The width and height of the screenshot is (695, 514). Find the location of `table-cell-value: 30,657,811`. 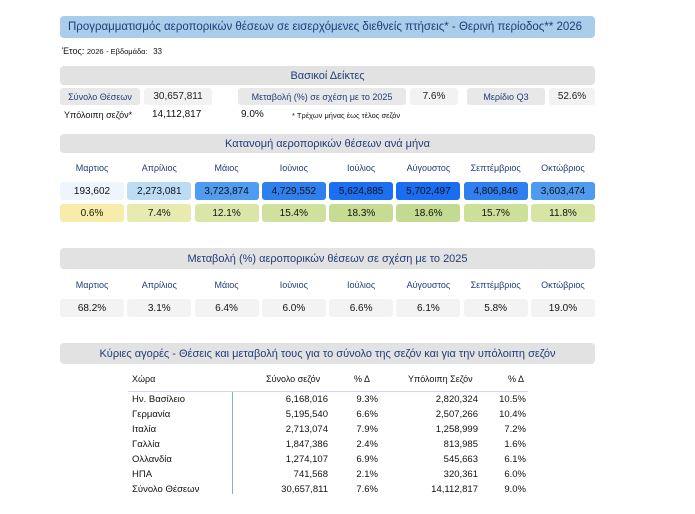

table-cell-value: 30,657,811 is located at coordinates (304, 489).